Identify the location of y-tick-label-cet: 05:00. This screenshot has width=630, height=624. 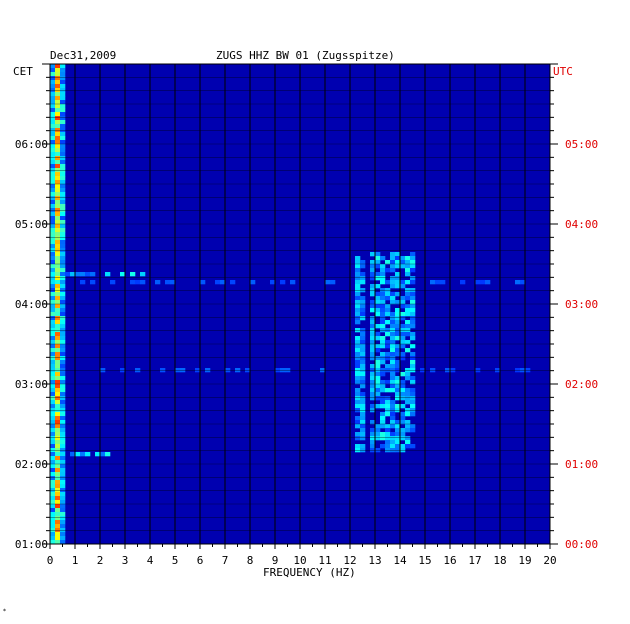
(31, 224).